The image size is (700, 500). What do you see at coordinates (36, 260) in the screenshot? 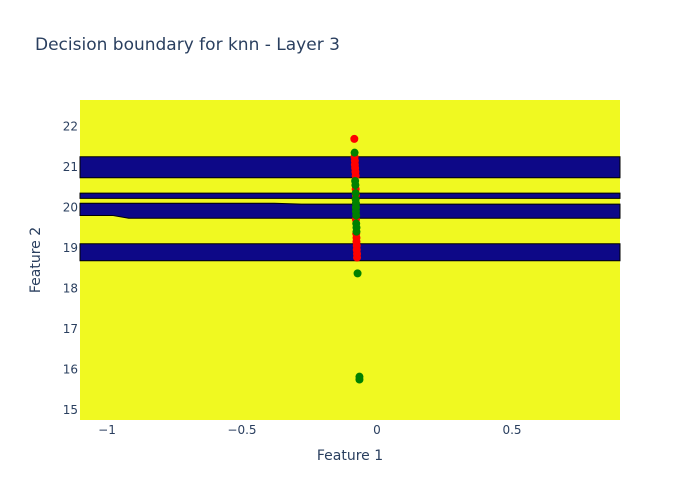
I see `y-axis-title: Feature 2` at bounding box center [36, 260].